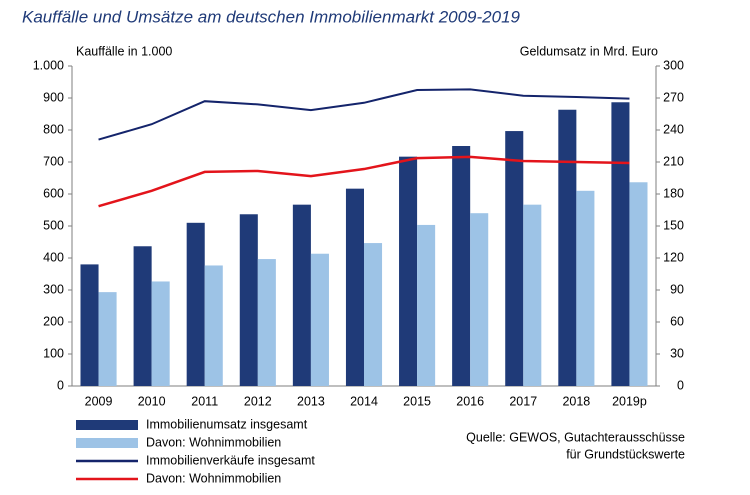 This screenshot has width=750, height=495. Describe the element at coordinates (152, 401) in the screenshot. I see `x-tick-label: 2010` at that location.